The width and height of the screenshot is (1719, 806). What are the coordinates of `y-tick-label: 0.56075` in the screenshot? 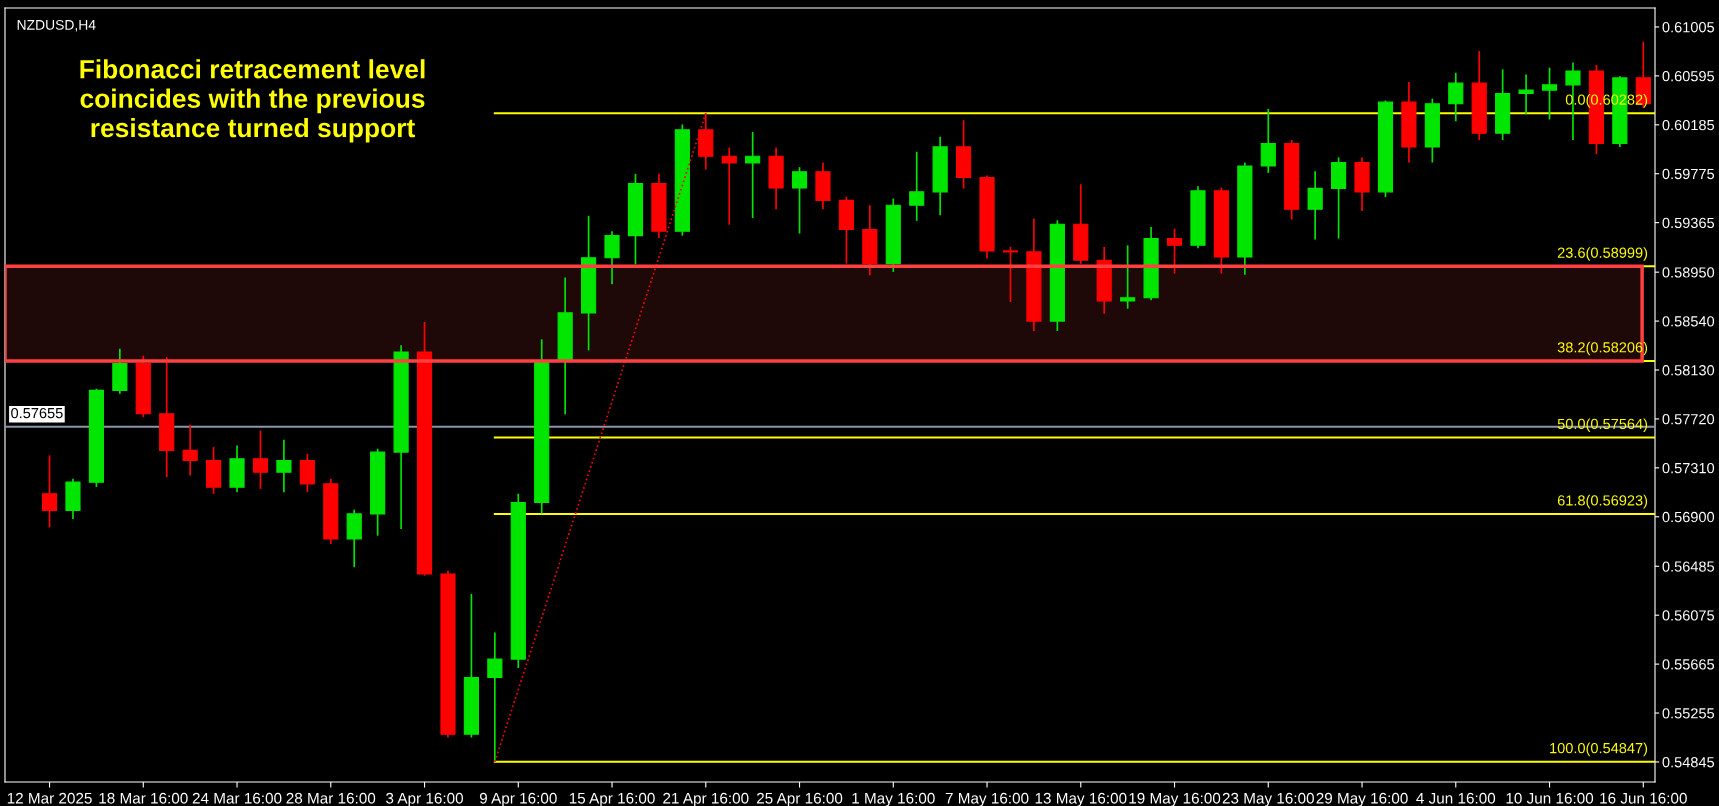 It's located at (1688, 615).